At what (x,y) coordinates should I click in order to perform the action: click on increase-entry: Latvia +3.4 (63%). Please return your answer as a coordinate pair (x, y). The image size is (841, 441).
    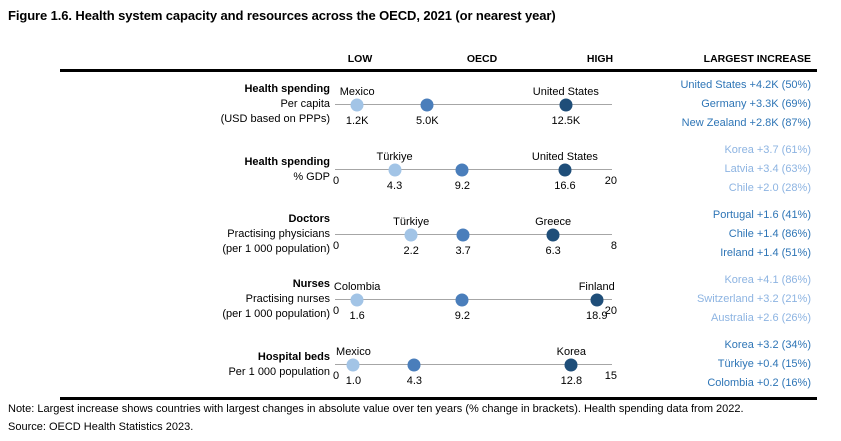
    Looking at the image, I should click on (767, 169).